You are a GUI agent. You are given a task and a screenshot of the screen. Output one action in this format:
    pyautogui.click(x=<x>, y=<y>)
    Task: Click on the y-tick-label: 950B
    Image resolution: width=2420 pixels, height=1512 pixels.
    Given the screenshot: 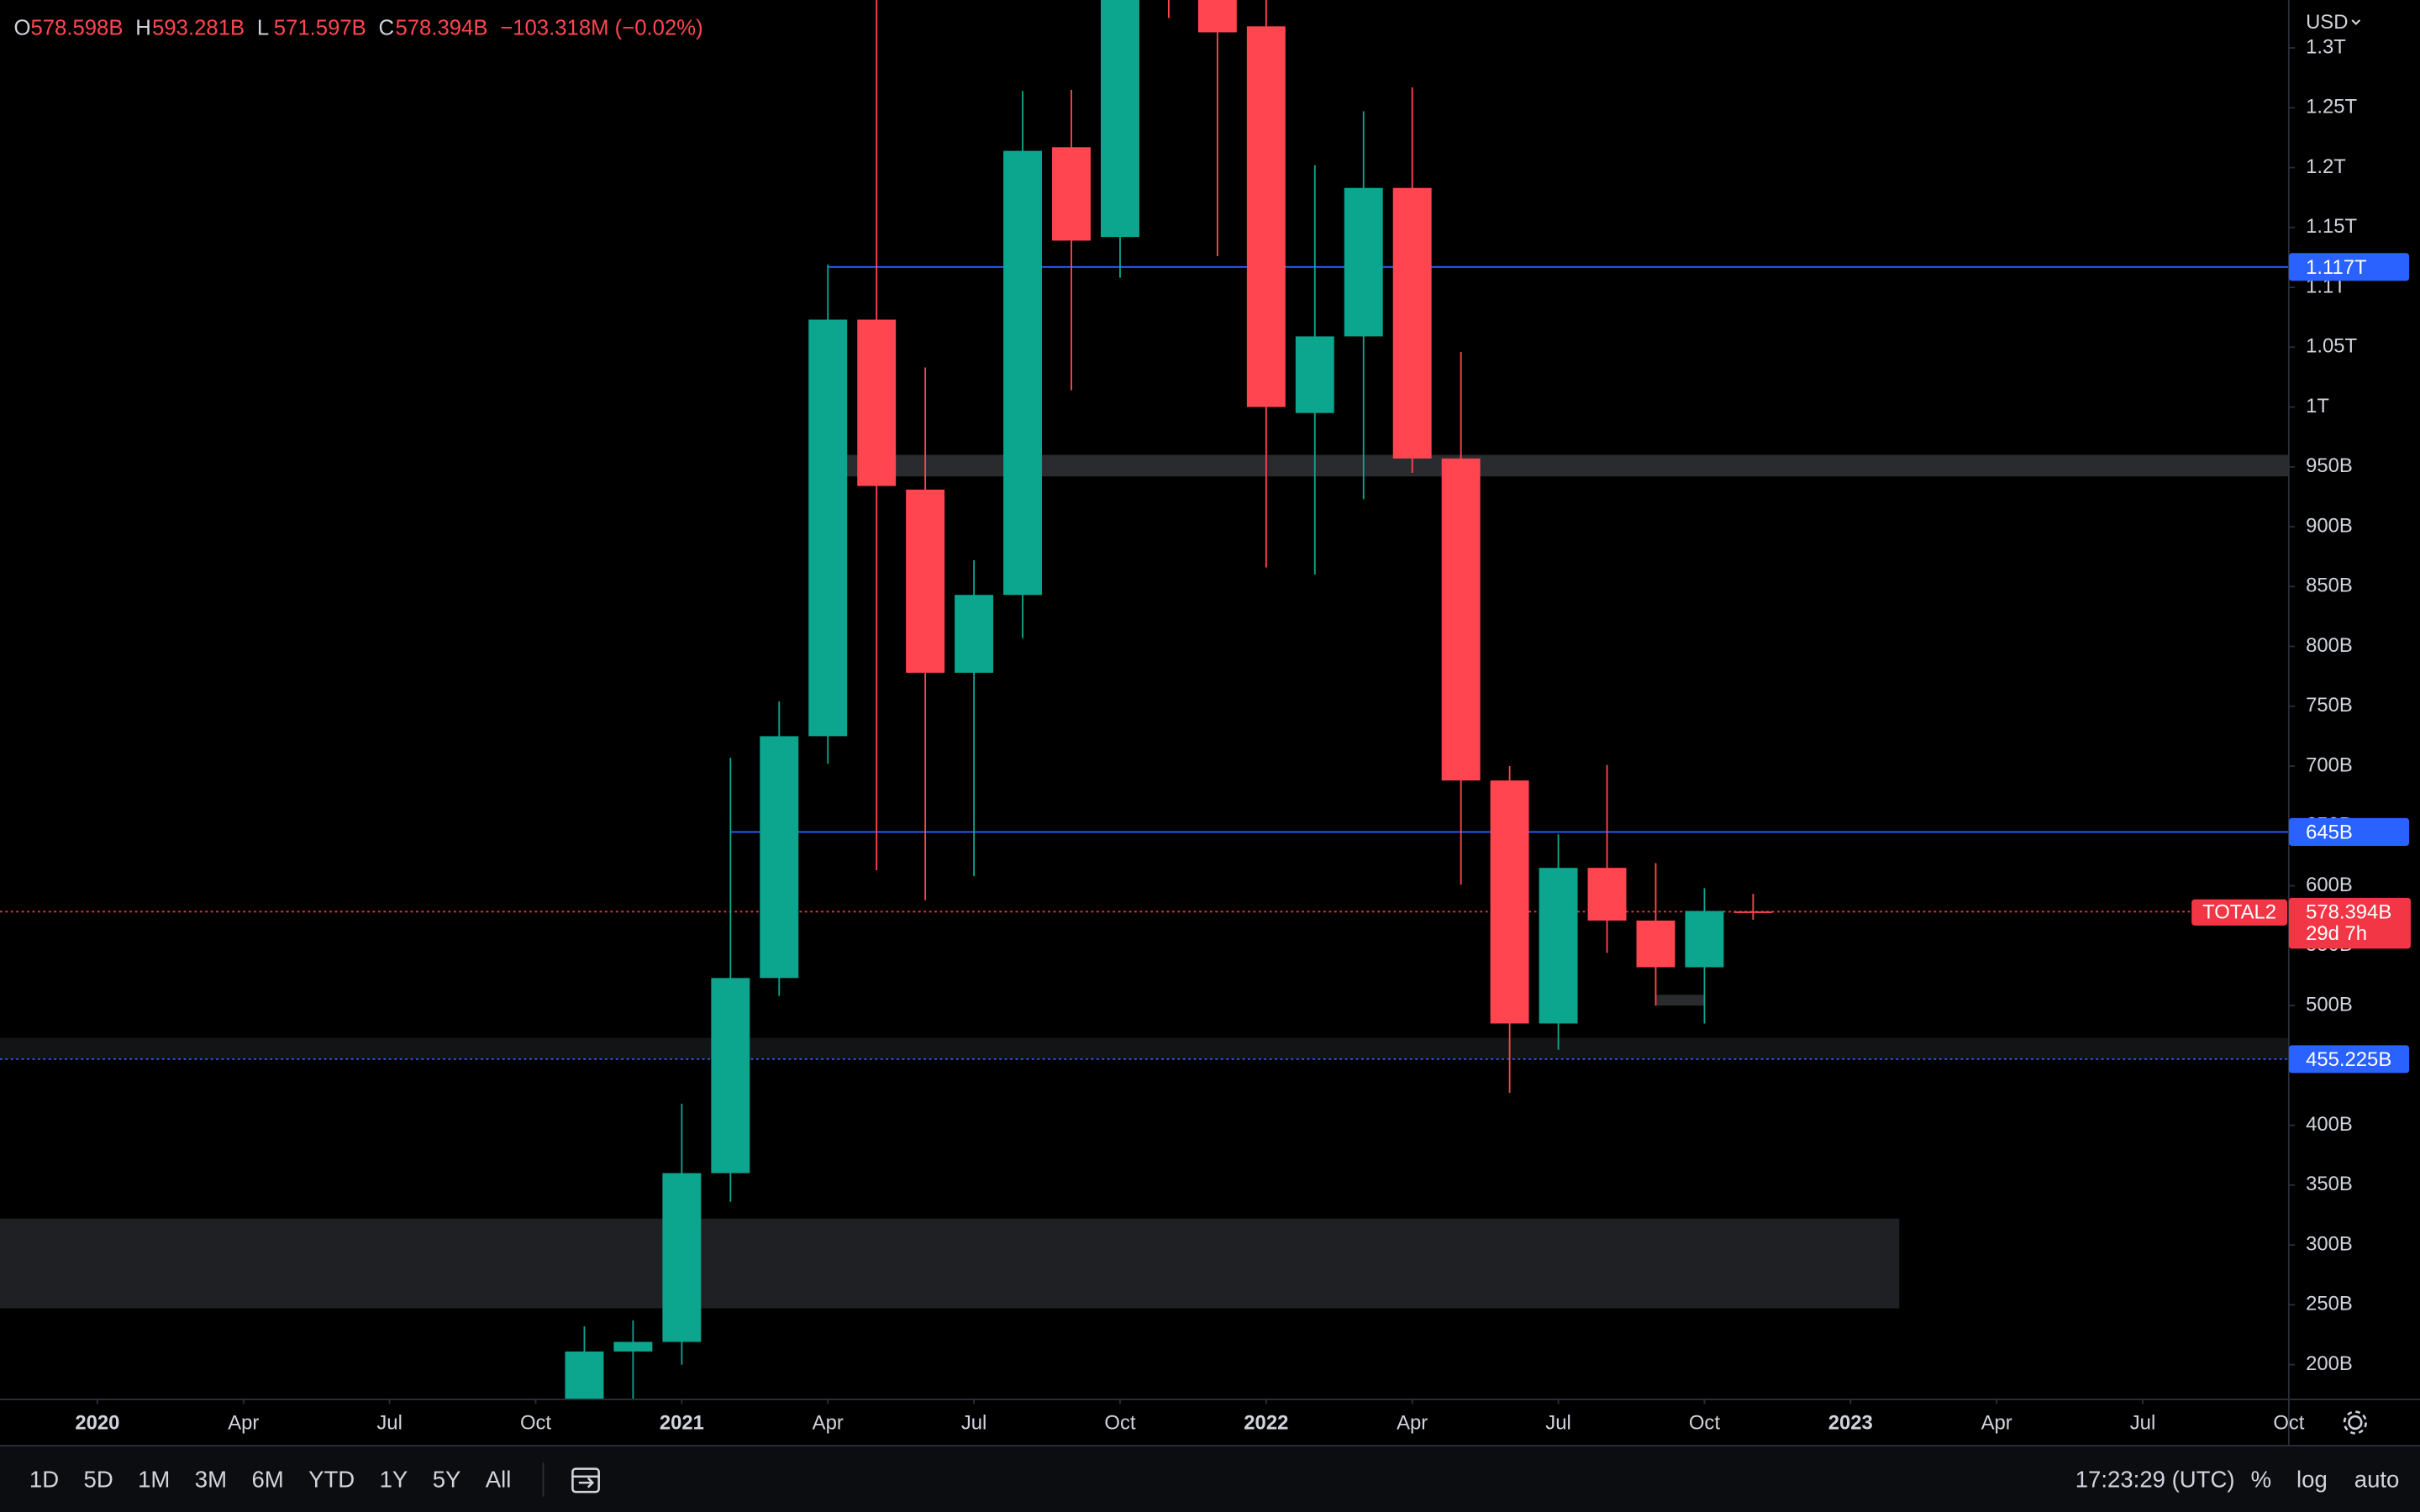 What is the action you would take?
    pyautogui.click(x=2329, y=465)
    